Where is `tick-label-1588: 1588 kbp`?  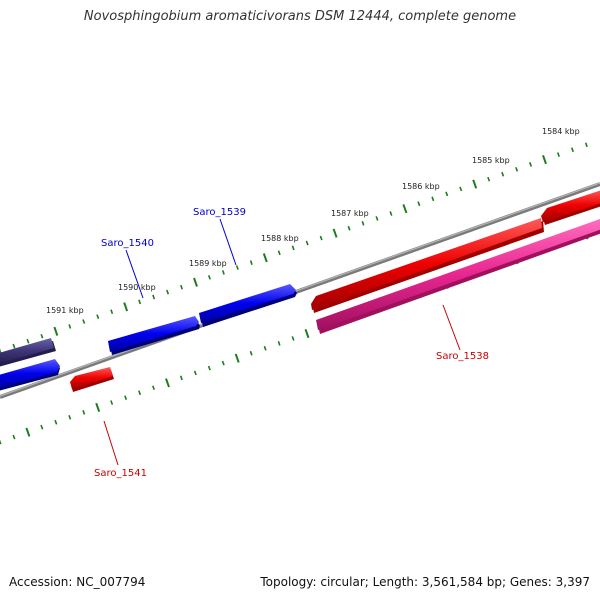
tick-label-1588: 1588 kbp is located at coordinates (280, 238).